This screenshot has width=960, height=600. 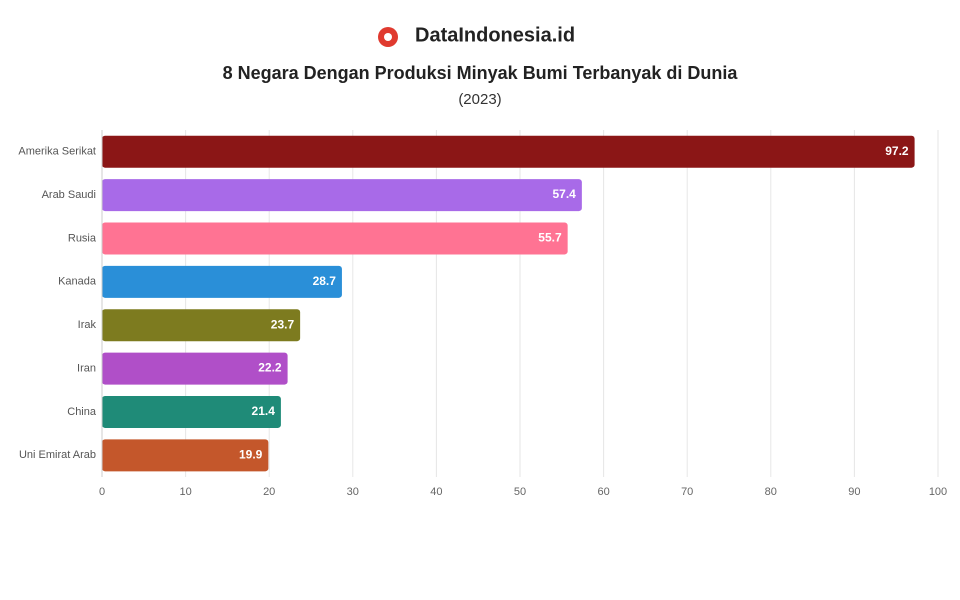 What do you see at coordinates (854, 492) in the screenshot?
I see `x-tick-label: 90` at bounding box center [854, 492].